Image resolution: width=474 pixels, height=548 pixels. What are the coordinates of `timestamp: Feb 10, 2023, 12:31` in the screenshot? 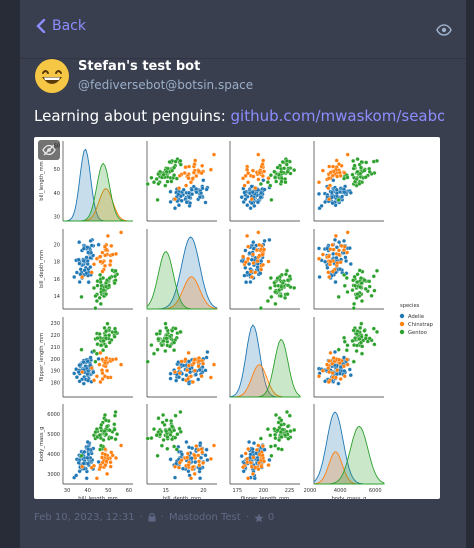 It's located at (84, 517).